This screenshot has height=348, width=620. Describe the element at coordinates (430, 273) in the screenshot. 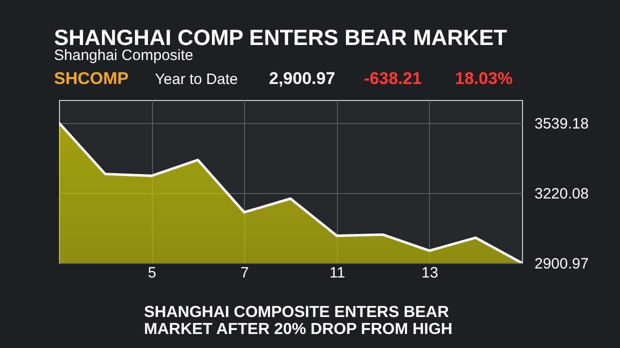

I see `x-tick-label: 13` at that location.